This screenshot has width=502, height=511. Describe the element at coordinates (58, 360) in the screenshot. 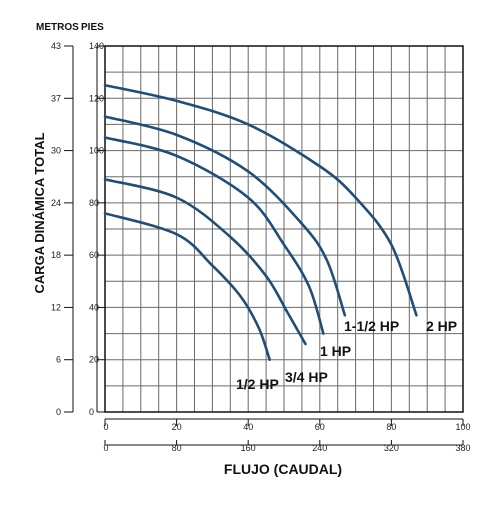

I see `y-tick-label-metros: 6` at that location.